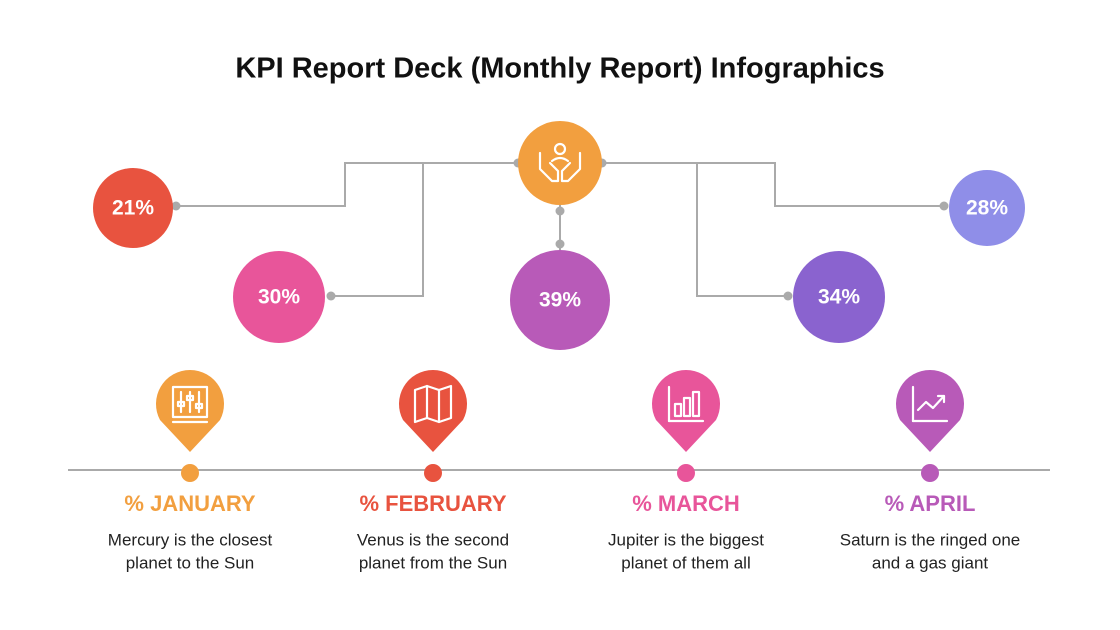 This screenshot has height=630, width=1120. Describe the element at coordinates (560, 163) in the screenshot. I see `hub` at that location.